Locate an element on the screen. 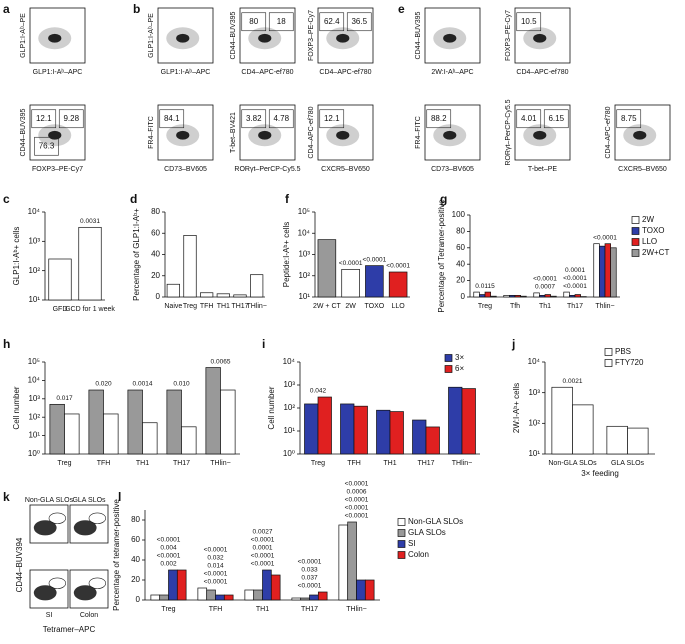 Image resolution: width=685 pixels, height=644 pixels. x-tick-label: Treg is located at coordinates (168, 609).